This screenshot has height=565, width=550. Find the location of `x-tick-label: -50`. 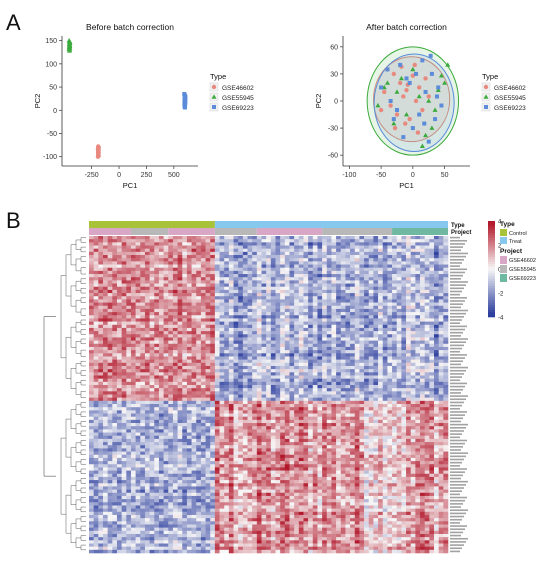

x-tick-label: -50 is located at coordinates (381, 175).